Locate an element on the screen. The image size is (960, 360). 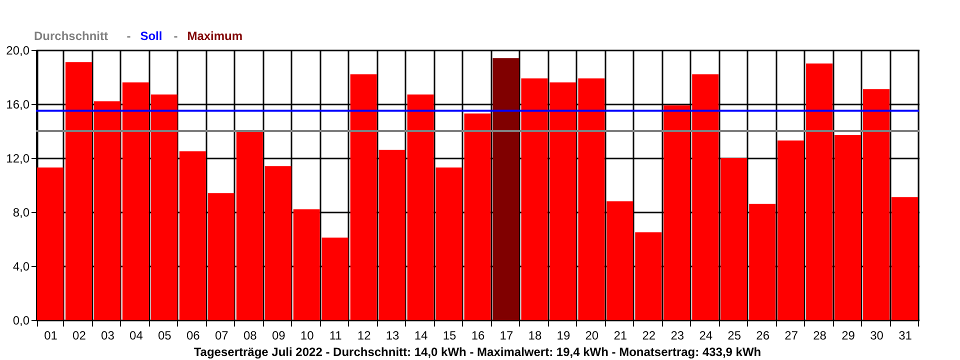
x-tick-label: 16 is located at coordinates (478, 335).